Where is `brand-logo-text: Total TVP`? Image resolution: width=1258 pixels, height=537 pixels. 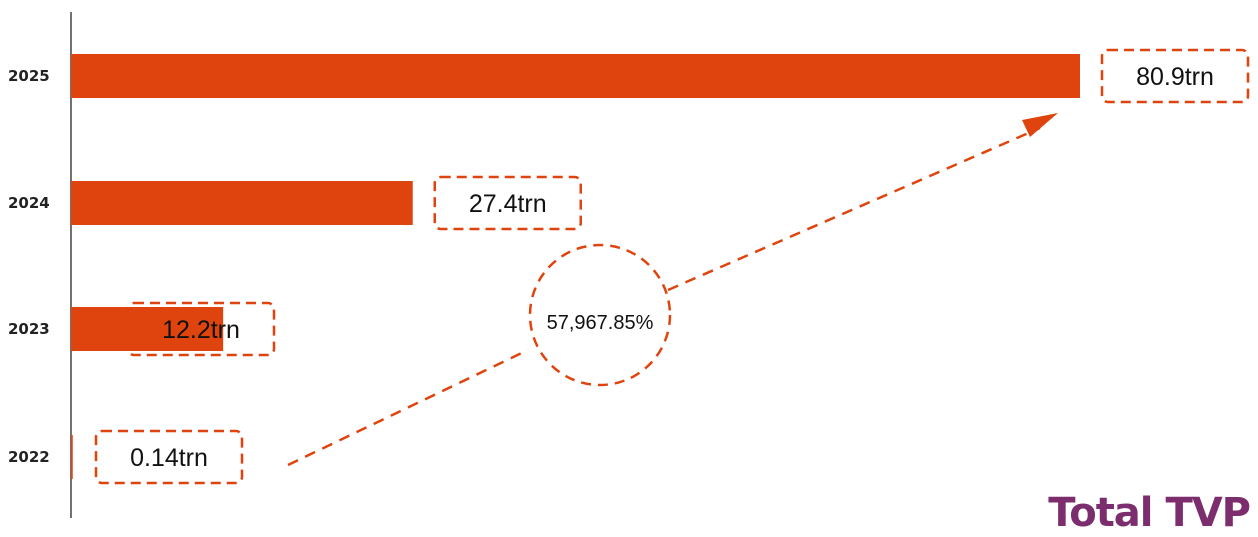 brand-logo-text: Total TVP is located at coordinates (1149, 513).